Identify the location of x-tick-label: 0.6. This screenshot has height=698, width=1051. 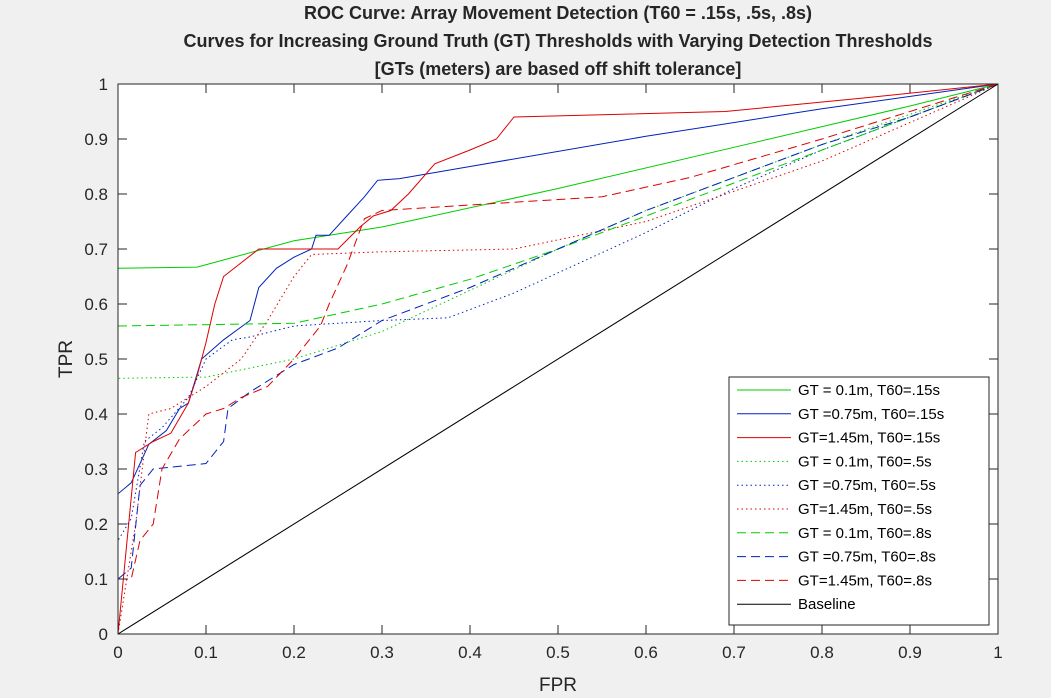
(646, 652).